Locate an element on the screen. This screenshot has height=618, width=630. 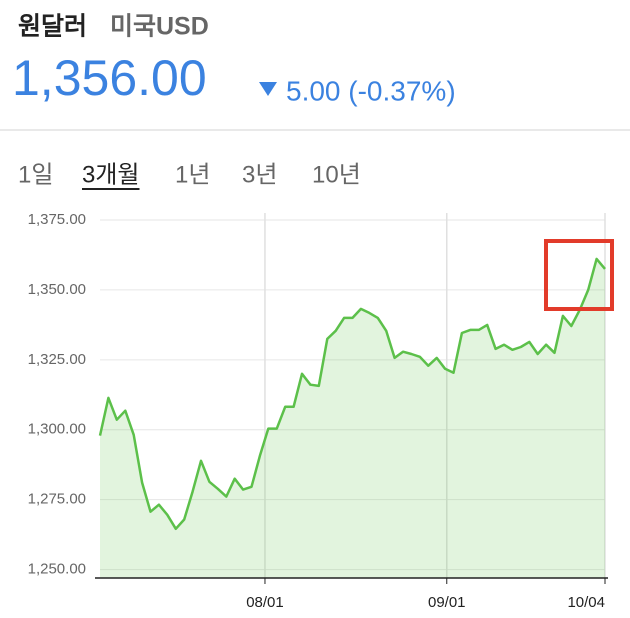
tabs: 1일 3개월 1년 3년 10년 is located at coordinates (189, 175).